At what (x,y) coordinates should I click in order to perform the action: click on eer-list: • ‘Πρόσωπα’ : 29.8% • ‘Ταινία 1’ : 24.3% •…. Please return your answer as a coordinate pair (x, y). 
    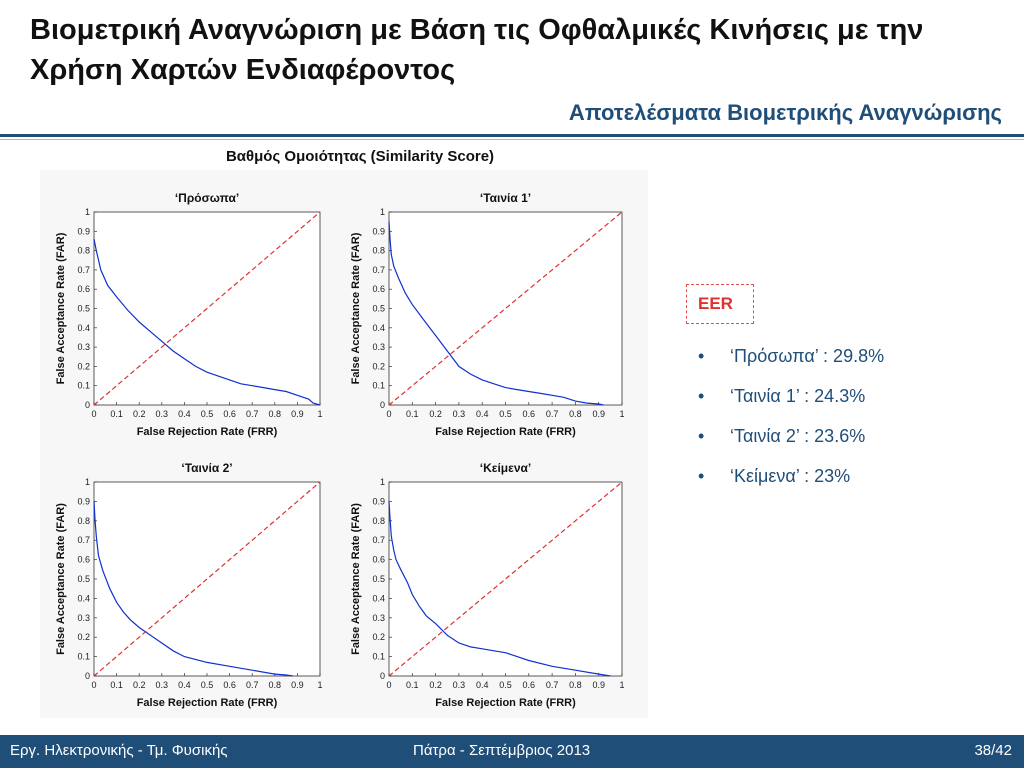
    Looking at the image, I should click on (791, 426).